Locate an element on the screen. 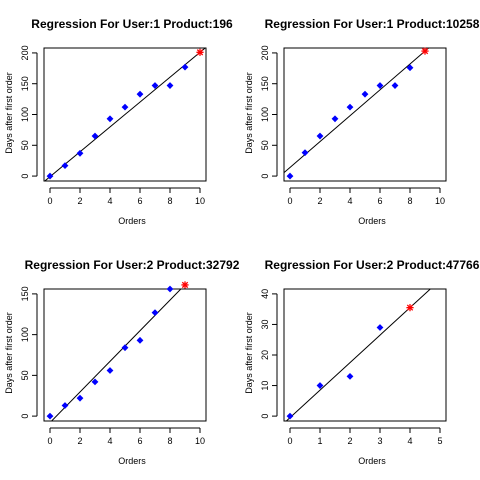 The height and width of the screenshot is (480, 480). chart-title: Regression For User:2 Product:47766 is located at coordinates (372, 265).